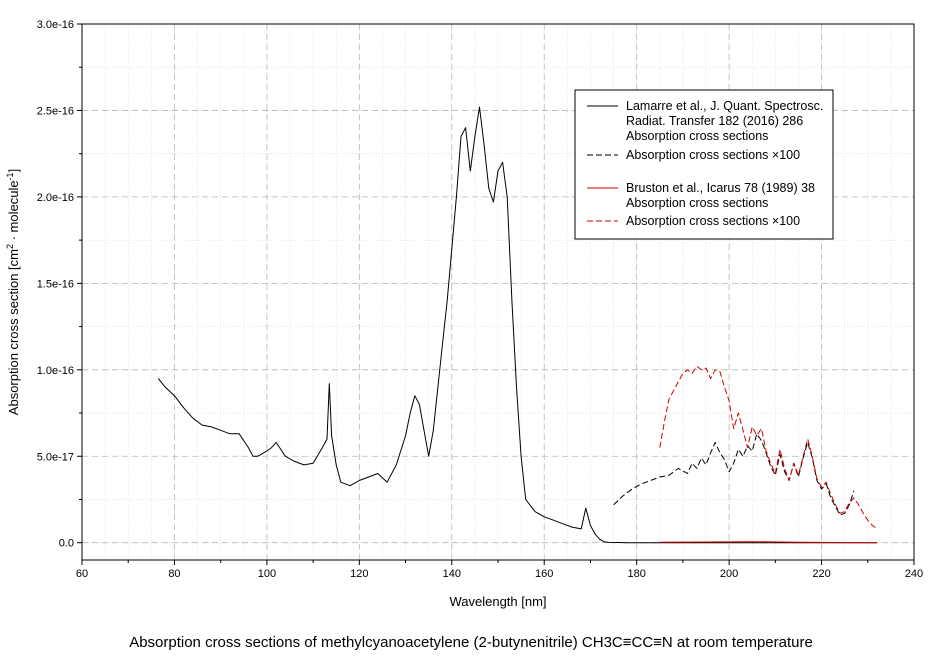  Describe the element at coordinates (55, 284) in the screenshot. I see `y-tick-label: 1.5e-16` at that location.